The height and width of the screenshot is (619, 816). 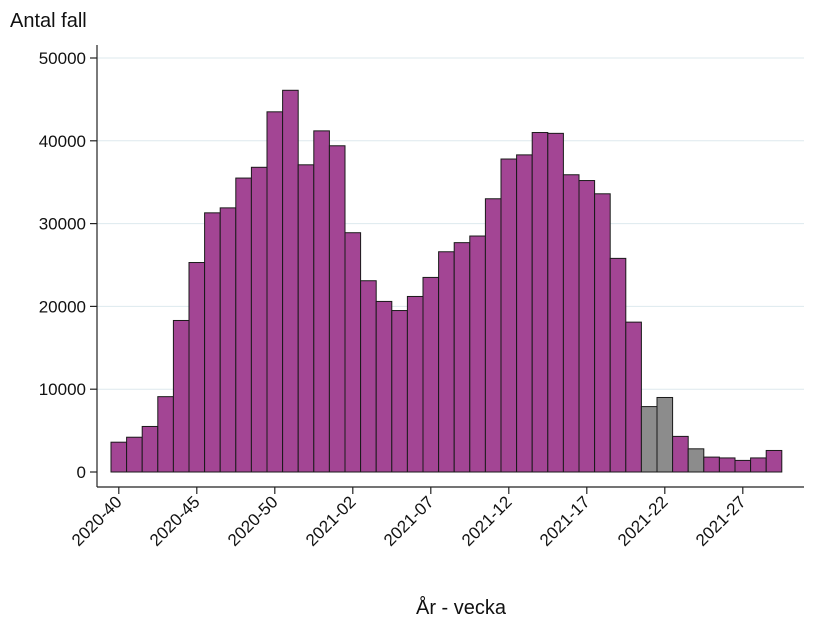 What do you see at coordinates (721, 521) in the screenshot?
I see `x-tick-label: 2021-27` at bounding box center [721, 521].